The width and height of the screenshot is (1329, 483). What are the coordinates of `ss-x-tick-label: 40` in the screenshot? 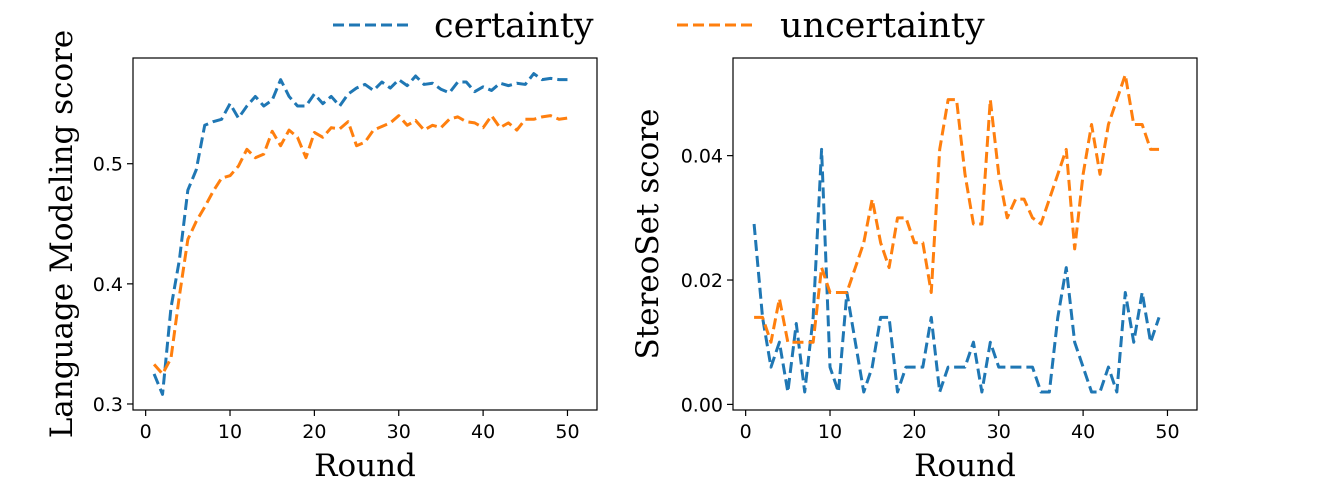 It's located at (1083, 432).